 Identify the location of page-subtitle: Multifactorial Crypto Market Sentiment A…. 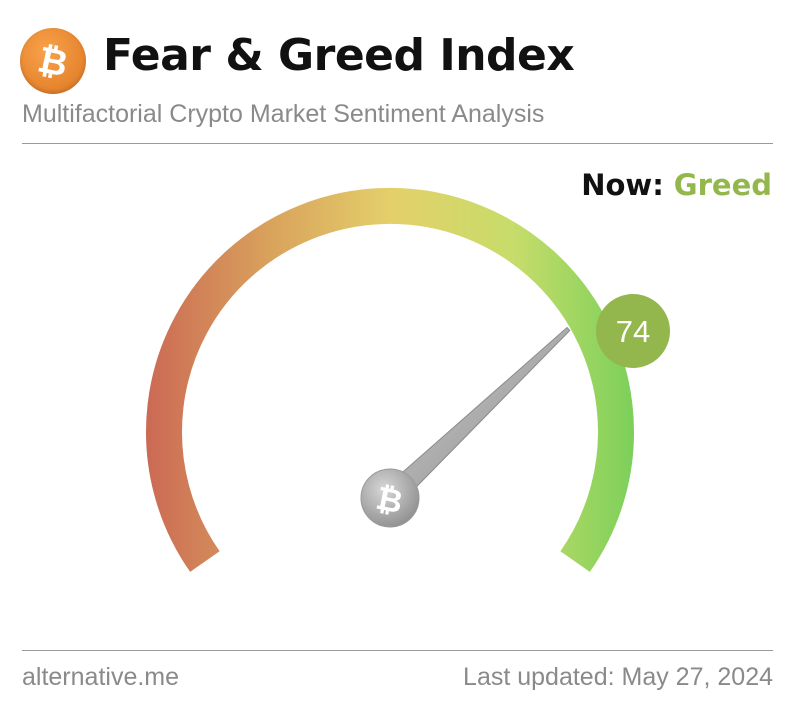
(283, 114).